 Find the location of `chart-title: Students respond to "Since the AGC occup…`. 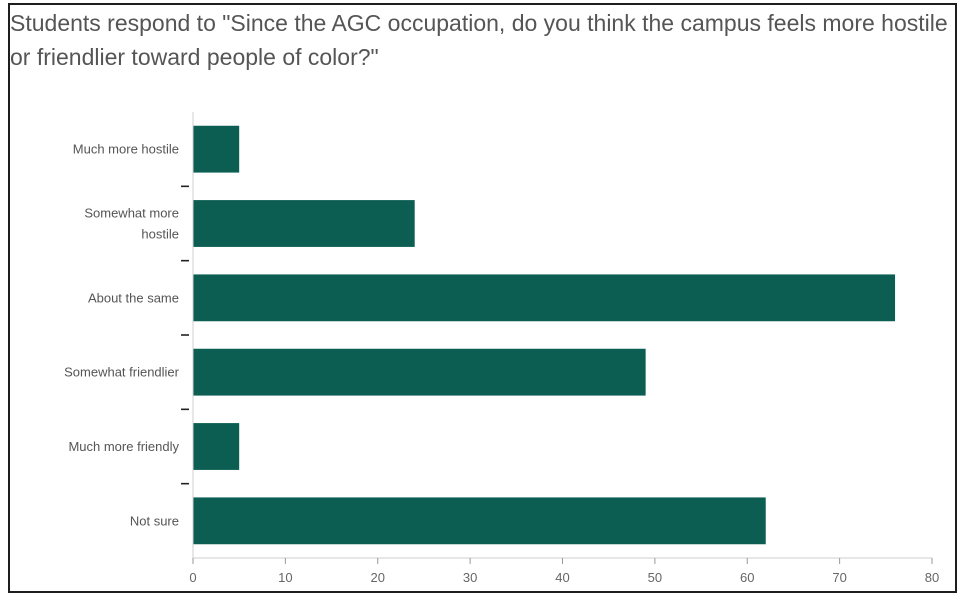

chart-title: Students respond to "Since the AGC occup… is located at coordinates (479, 40).